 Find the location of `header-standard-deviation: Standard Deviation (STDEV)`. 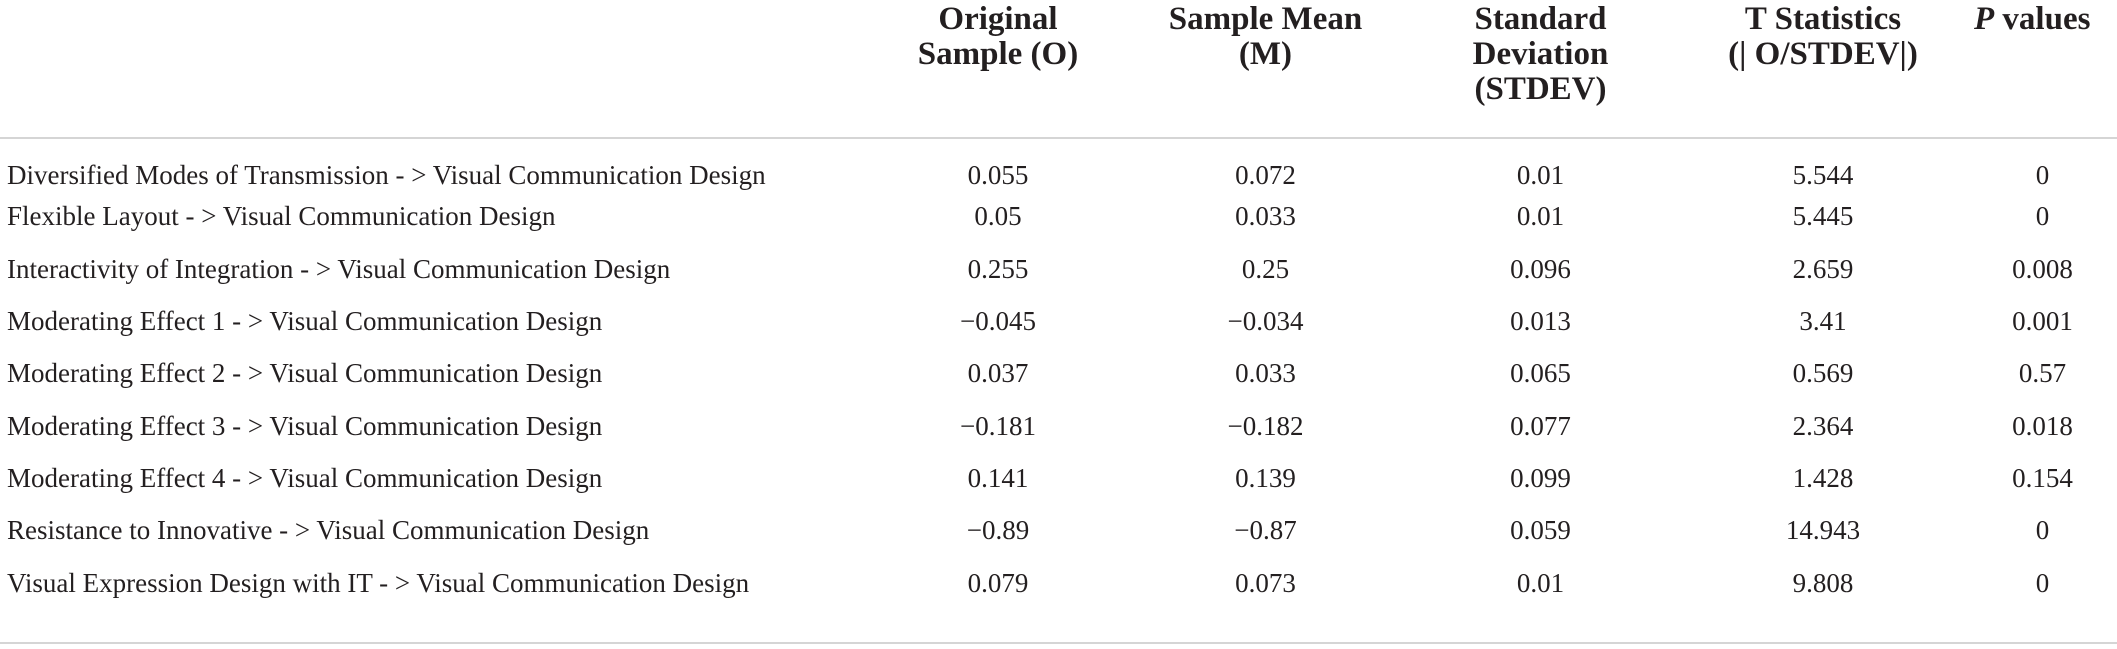

header-standard-deviation: Standard Deviation (STDEV) is located at coordinates (1540, 69).